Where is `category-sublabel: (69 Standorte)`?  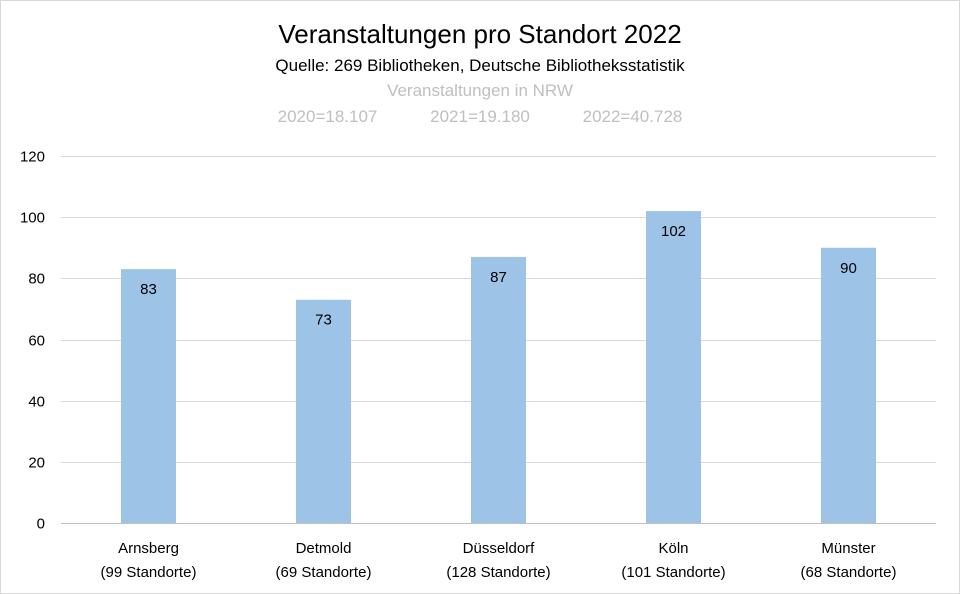 category-sublabel: (69 Standorte) is located at coordinates (324, 572).